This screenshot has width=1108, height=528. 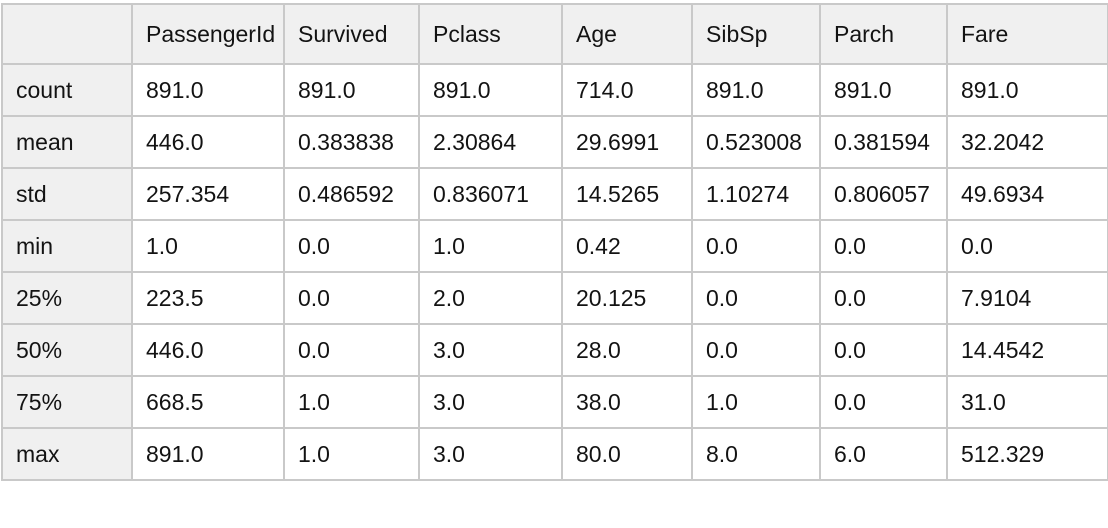 I want to click on table-cell: 31.0, so click(x=1027, y=402).